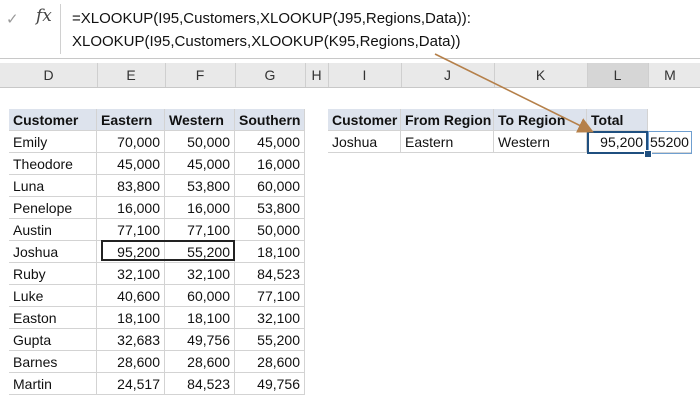  I want to click on active-cell-border, so click(617, 142).